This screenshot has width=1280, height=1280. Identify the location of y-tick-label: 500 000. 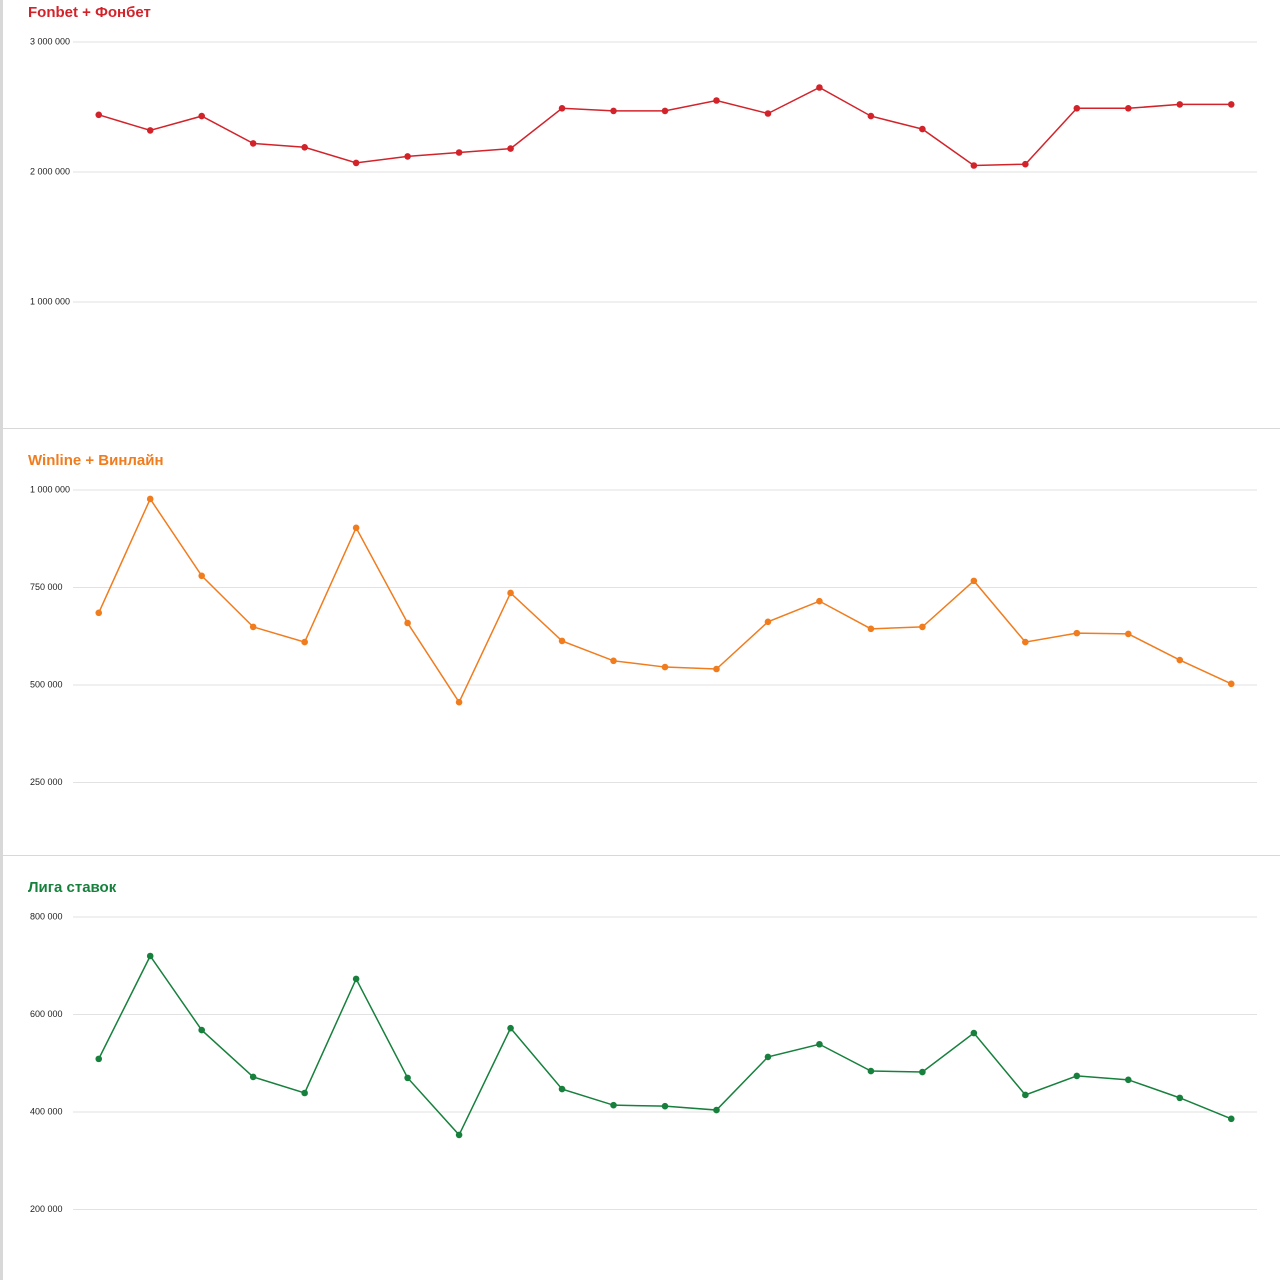
(46, 684).